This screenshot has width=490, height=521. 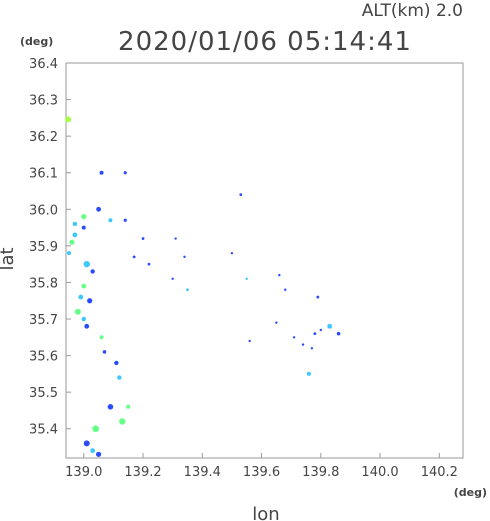 I want to click on y-tick-label: 36.2, so click(x=43, y=137).